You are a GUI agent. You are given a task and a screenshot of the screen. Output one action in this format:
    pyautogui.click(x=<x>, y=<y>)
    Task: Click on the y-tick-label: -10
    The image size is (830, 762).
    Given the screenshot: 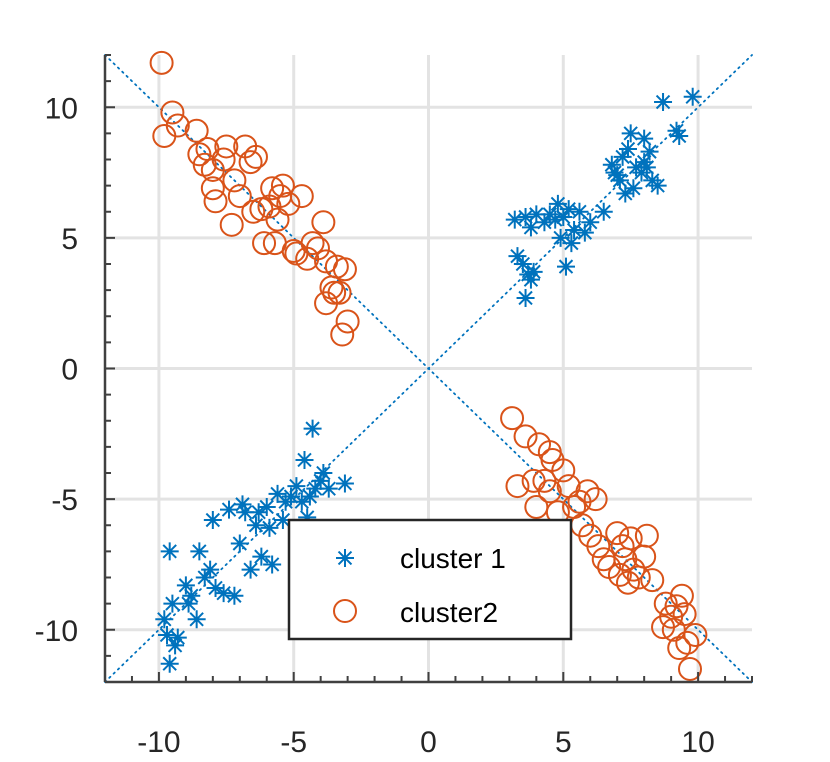 What is the action you would take?
    pyautogui.click(x=56, y=631)
    